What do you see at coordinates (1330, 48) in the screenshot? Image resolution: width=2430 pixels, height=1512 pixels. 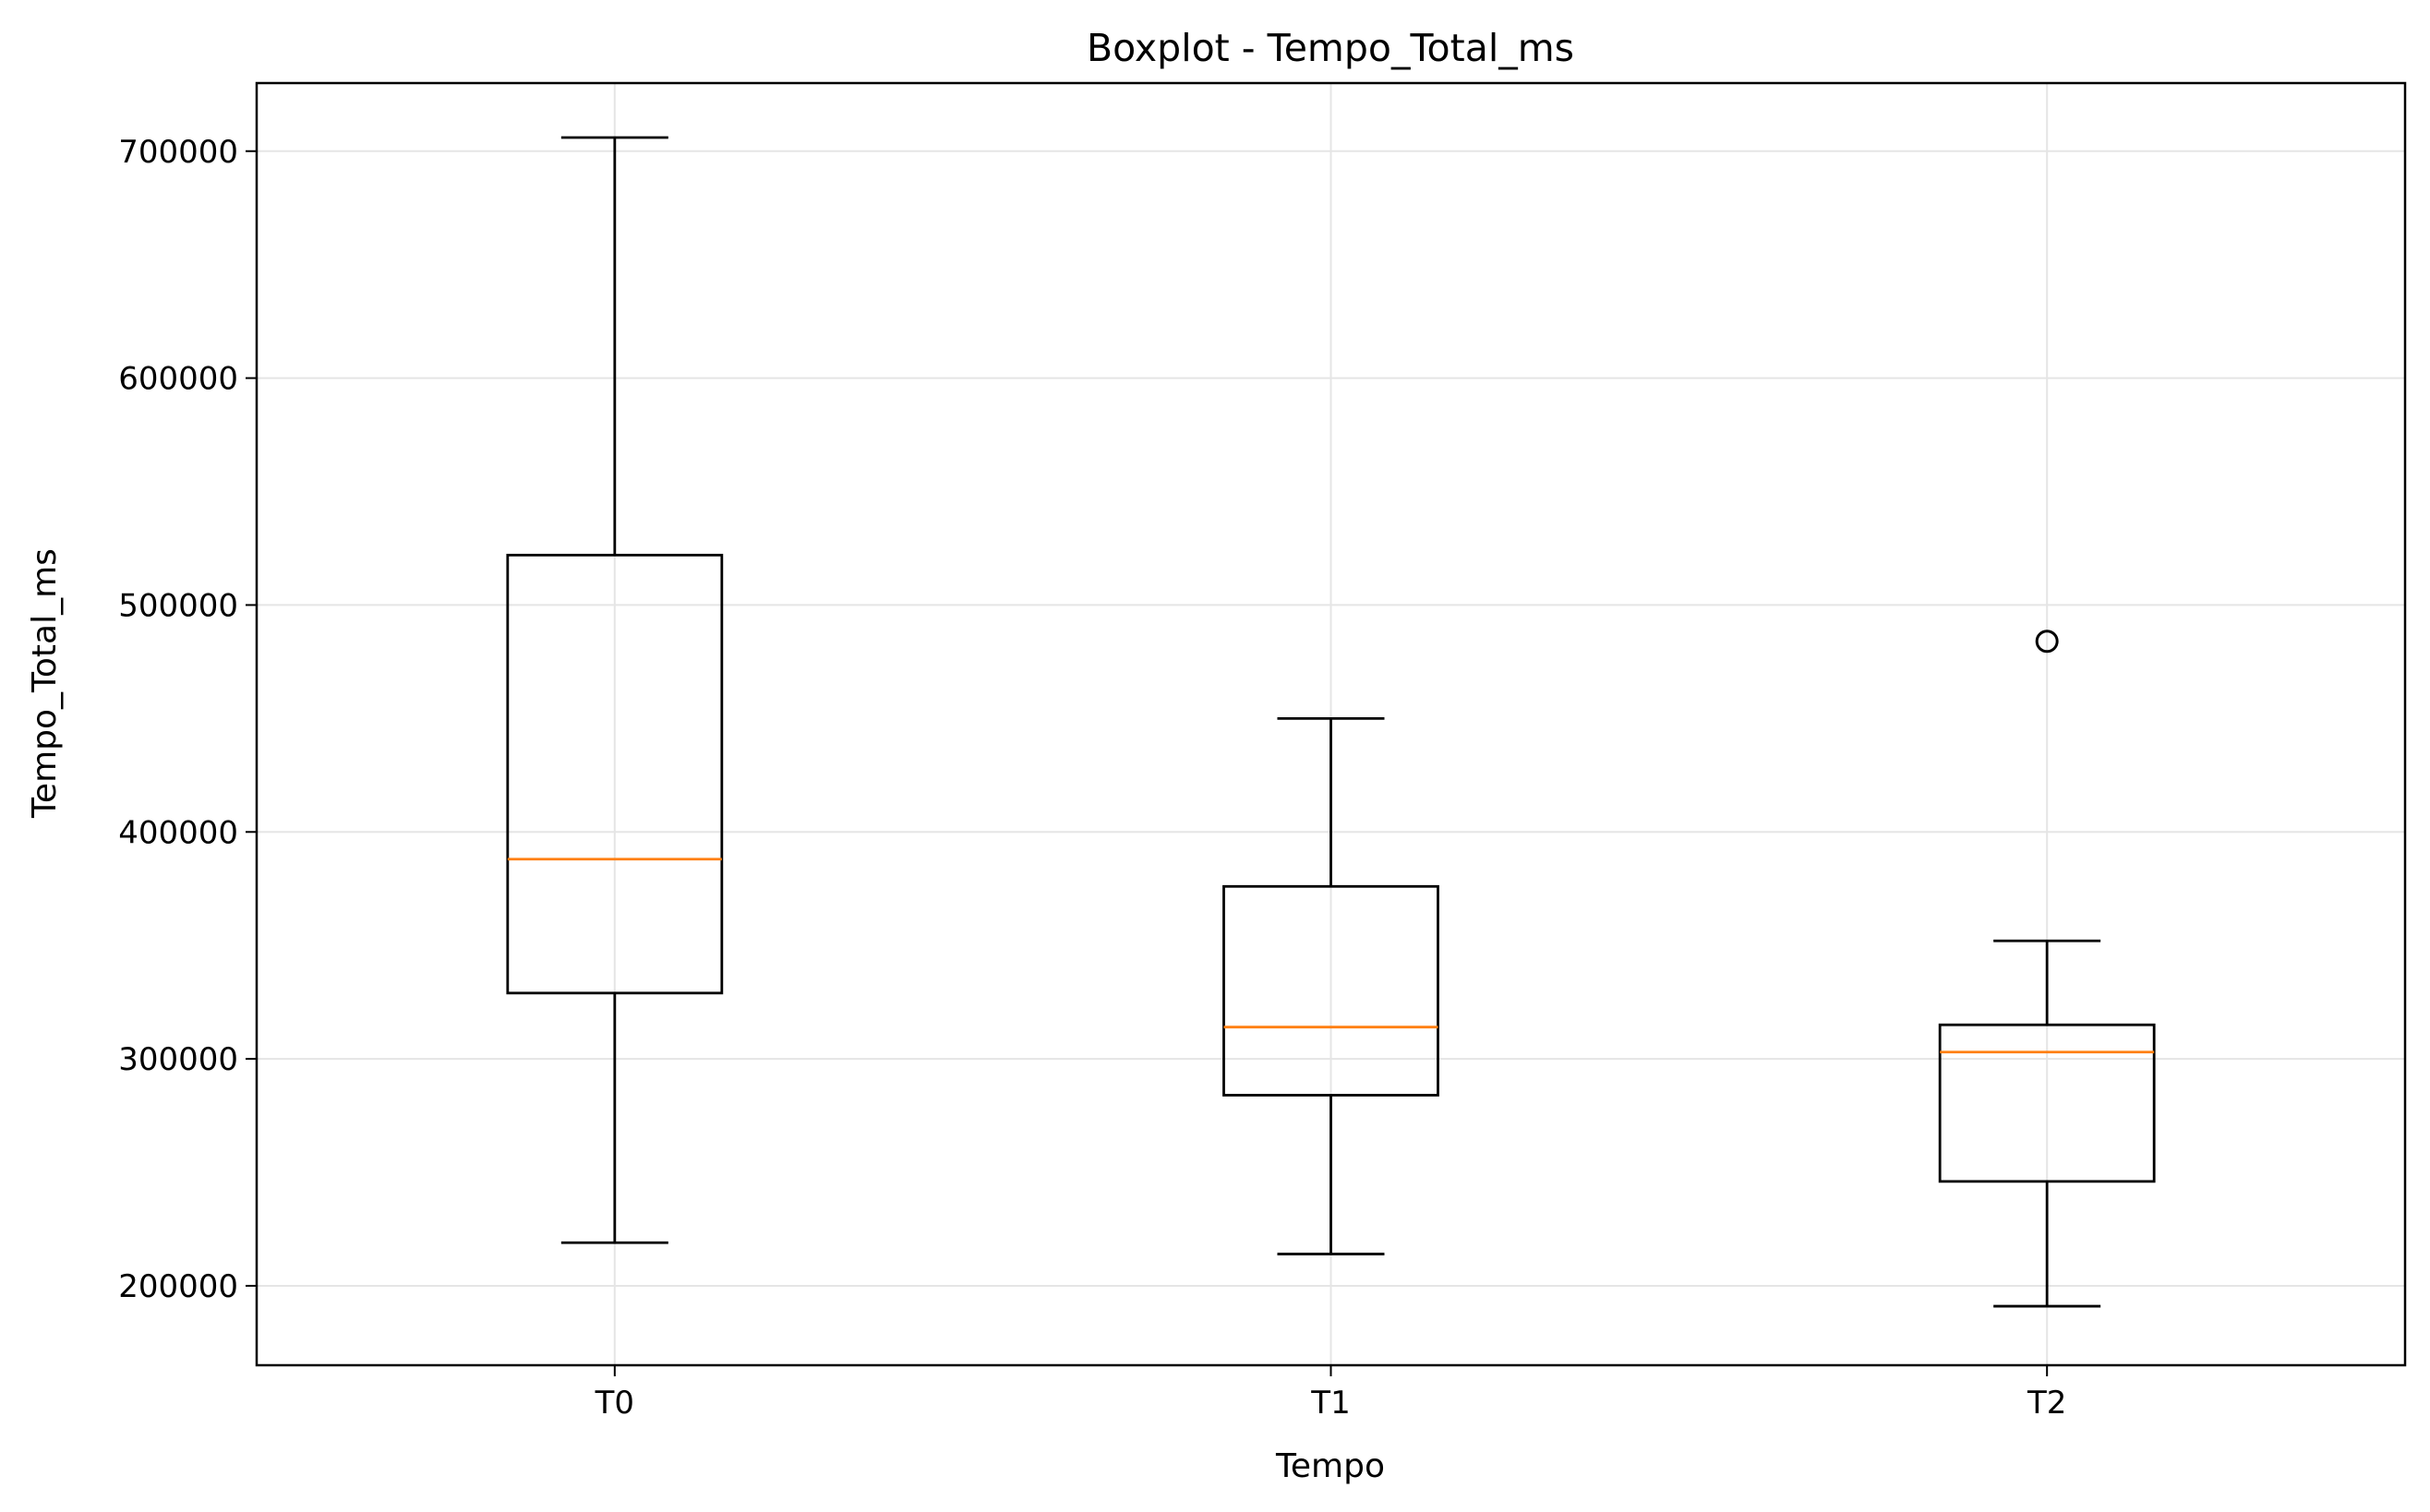 I see `chart-title: Boxplot - Tempo_Total_ms` at bounding box center [1330, 48].